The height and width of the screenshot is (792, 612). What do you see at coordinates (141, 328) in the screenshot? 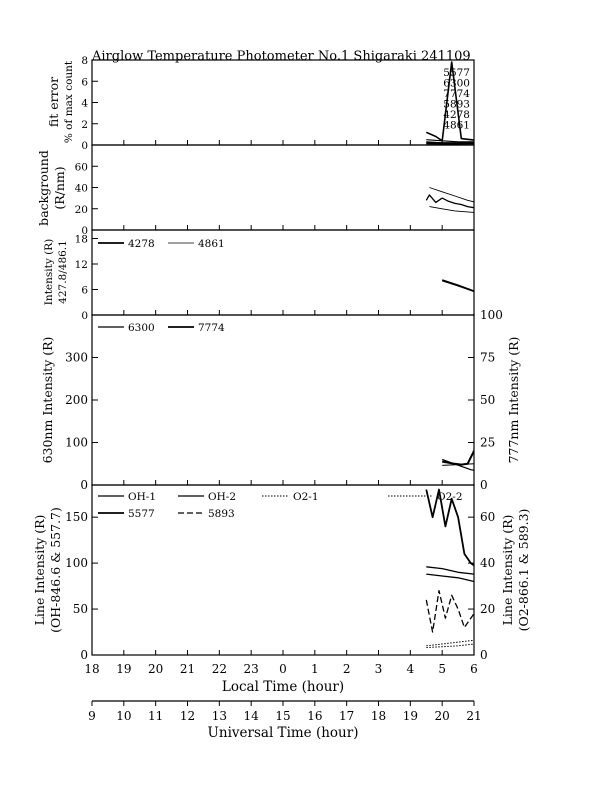
I see `legend-6300-label: 6300` at bounding box center [141, 328].